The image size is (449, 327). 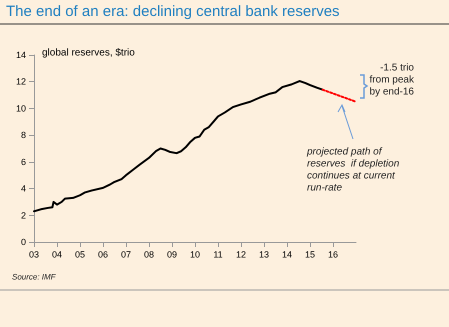 I want to click on x-tick-label: 06, so click(x=103, y=255).